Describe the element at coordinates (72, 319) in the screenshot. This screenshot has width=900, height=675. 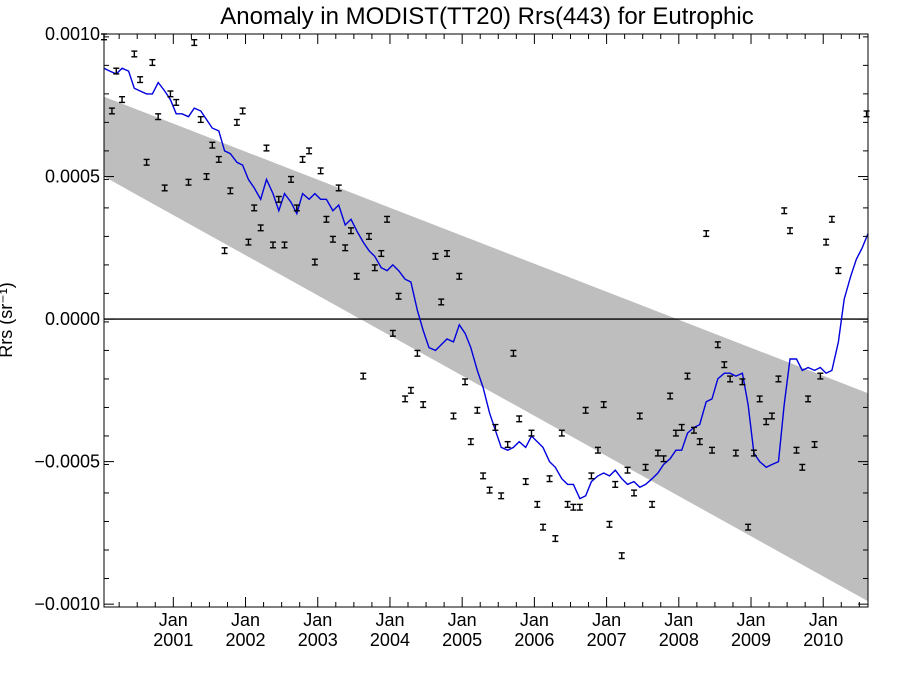
I see `y-tick-label: 0.0000` at that location.